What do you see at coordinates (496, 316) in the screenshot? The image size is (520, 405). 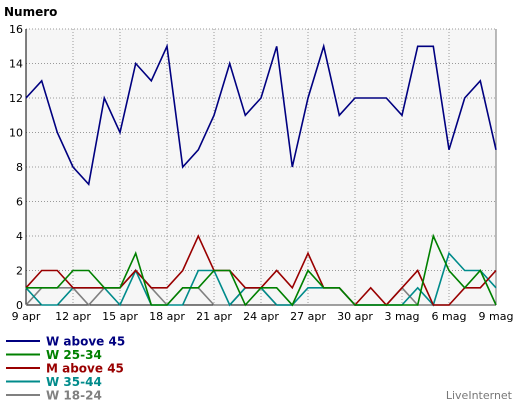 I see `x-tick-label: 9 mag` at bounding box center [496, 316].